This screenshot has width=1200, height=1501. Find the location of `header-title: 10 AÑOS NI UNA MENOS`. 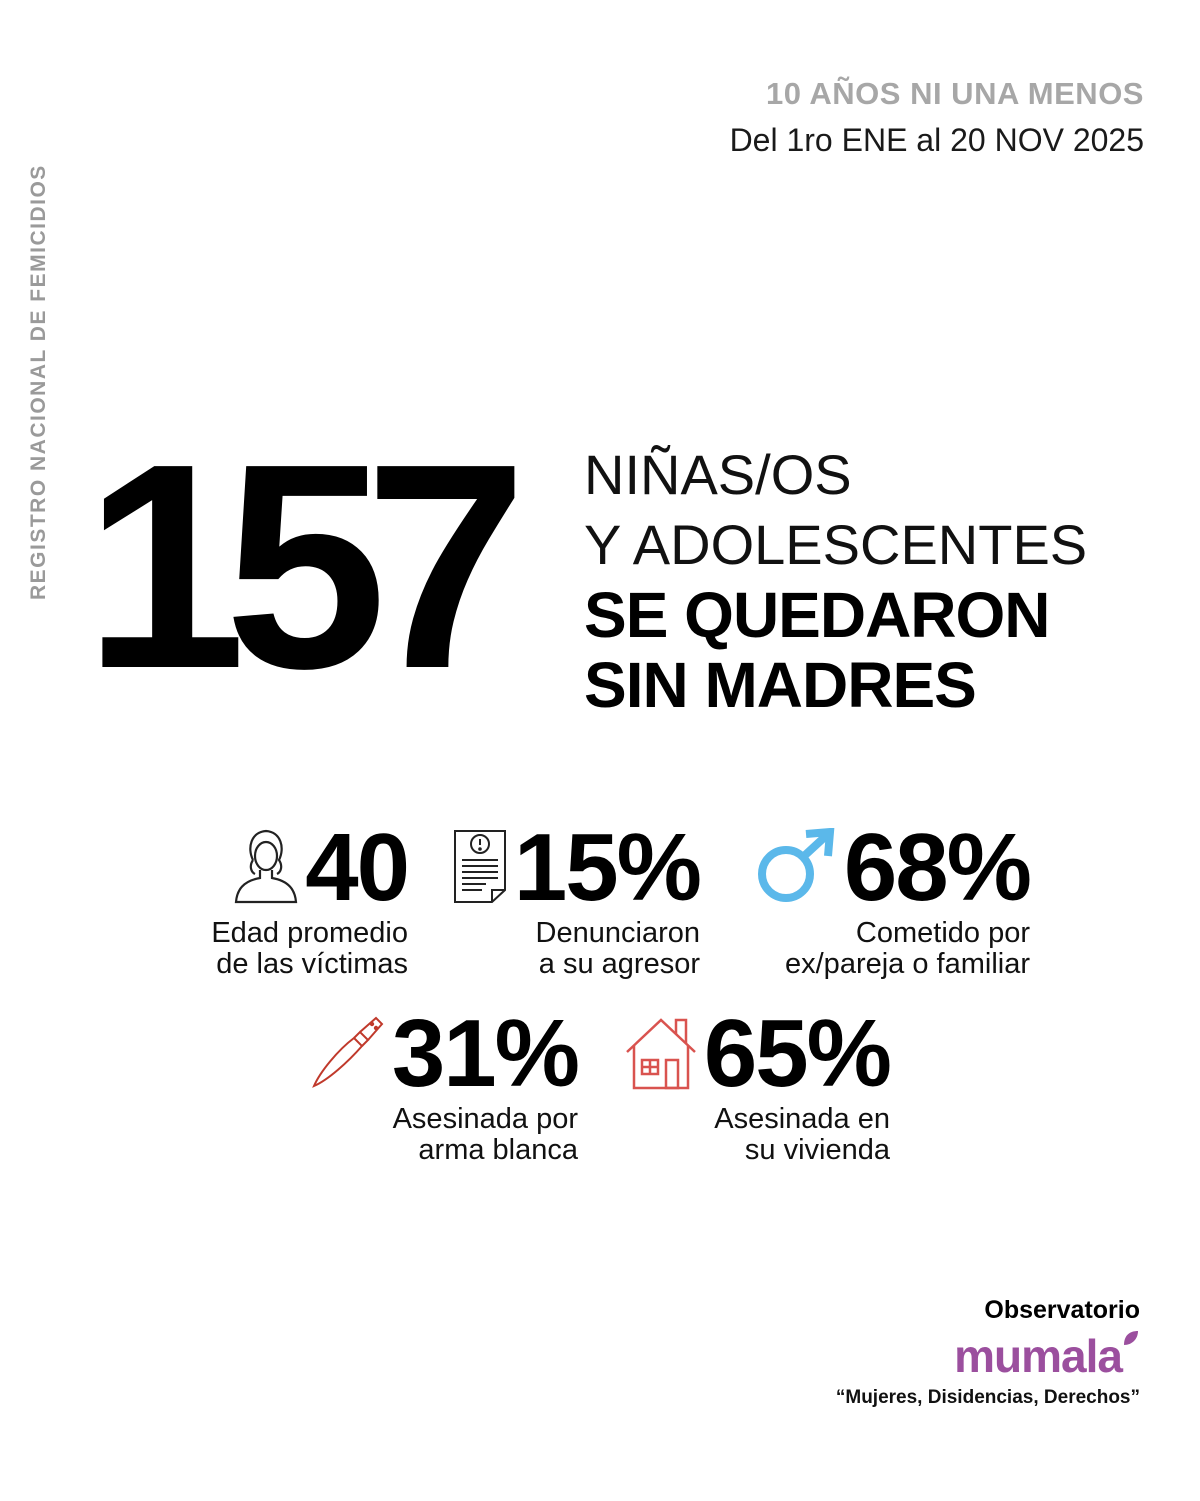

header-title: 10 AÑOS NI UNA MENOS is located at coordinates (954, 93).